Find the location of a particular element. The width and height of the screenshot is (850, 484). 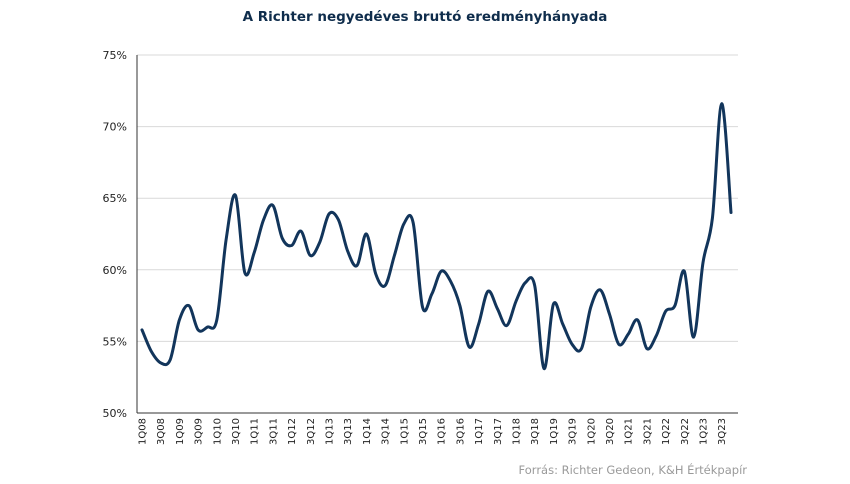

x-tick-label: 1Q22 is located at coordinates (666, 431).